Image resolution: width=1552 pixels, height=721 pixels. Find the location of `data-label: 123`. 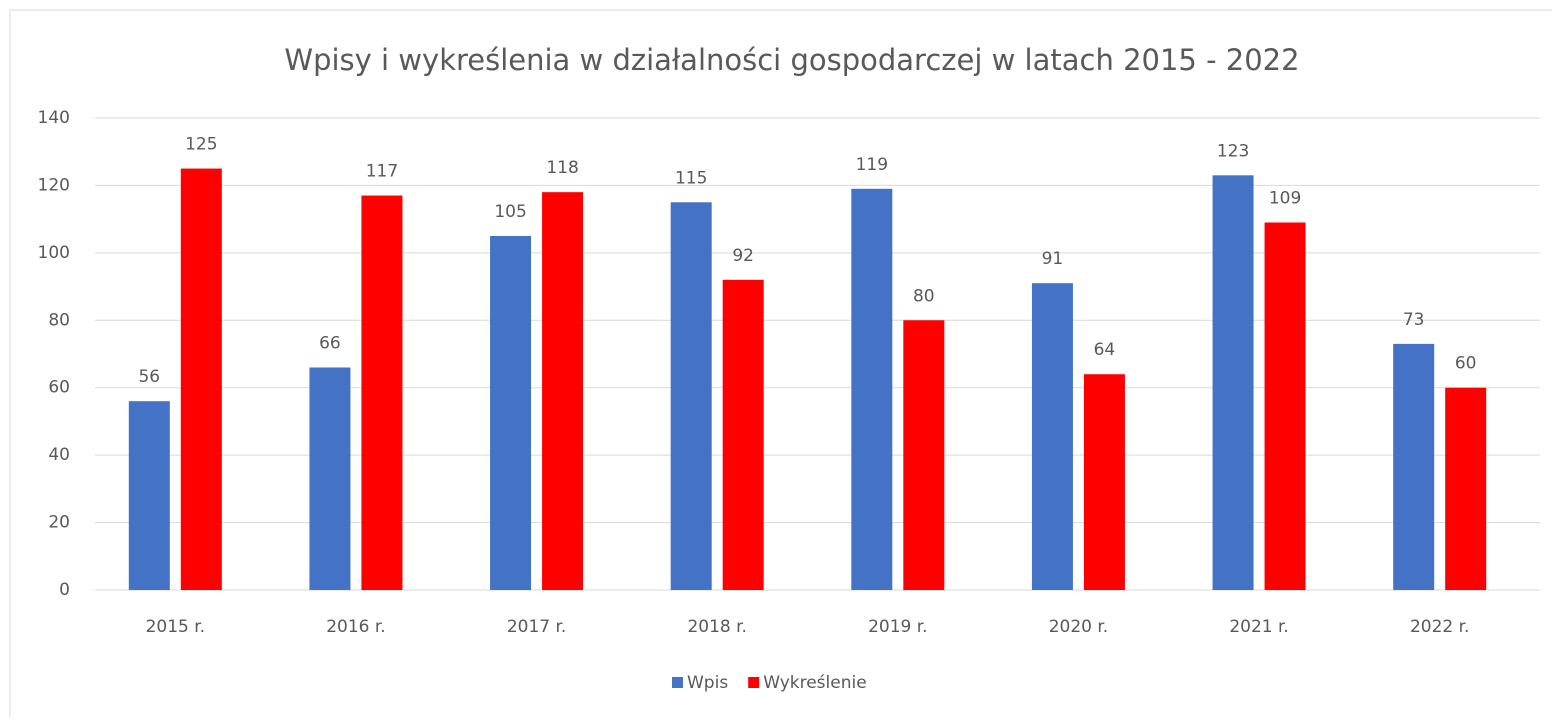

data-label: 123 is located at coordinates (1233, 151).